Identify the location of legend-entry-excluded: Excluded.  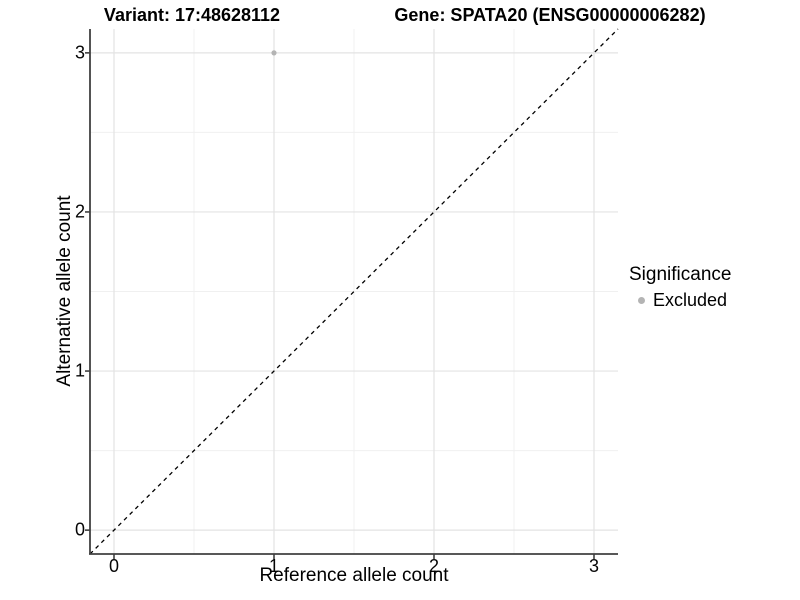
(680, 300).